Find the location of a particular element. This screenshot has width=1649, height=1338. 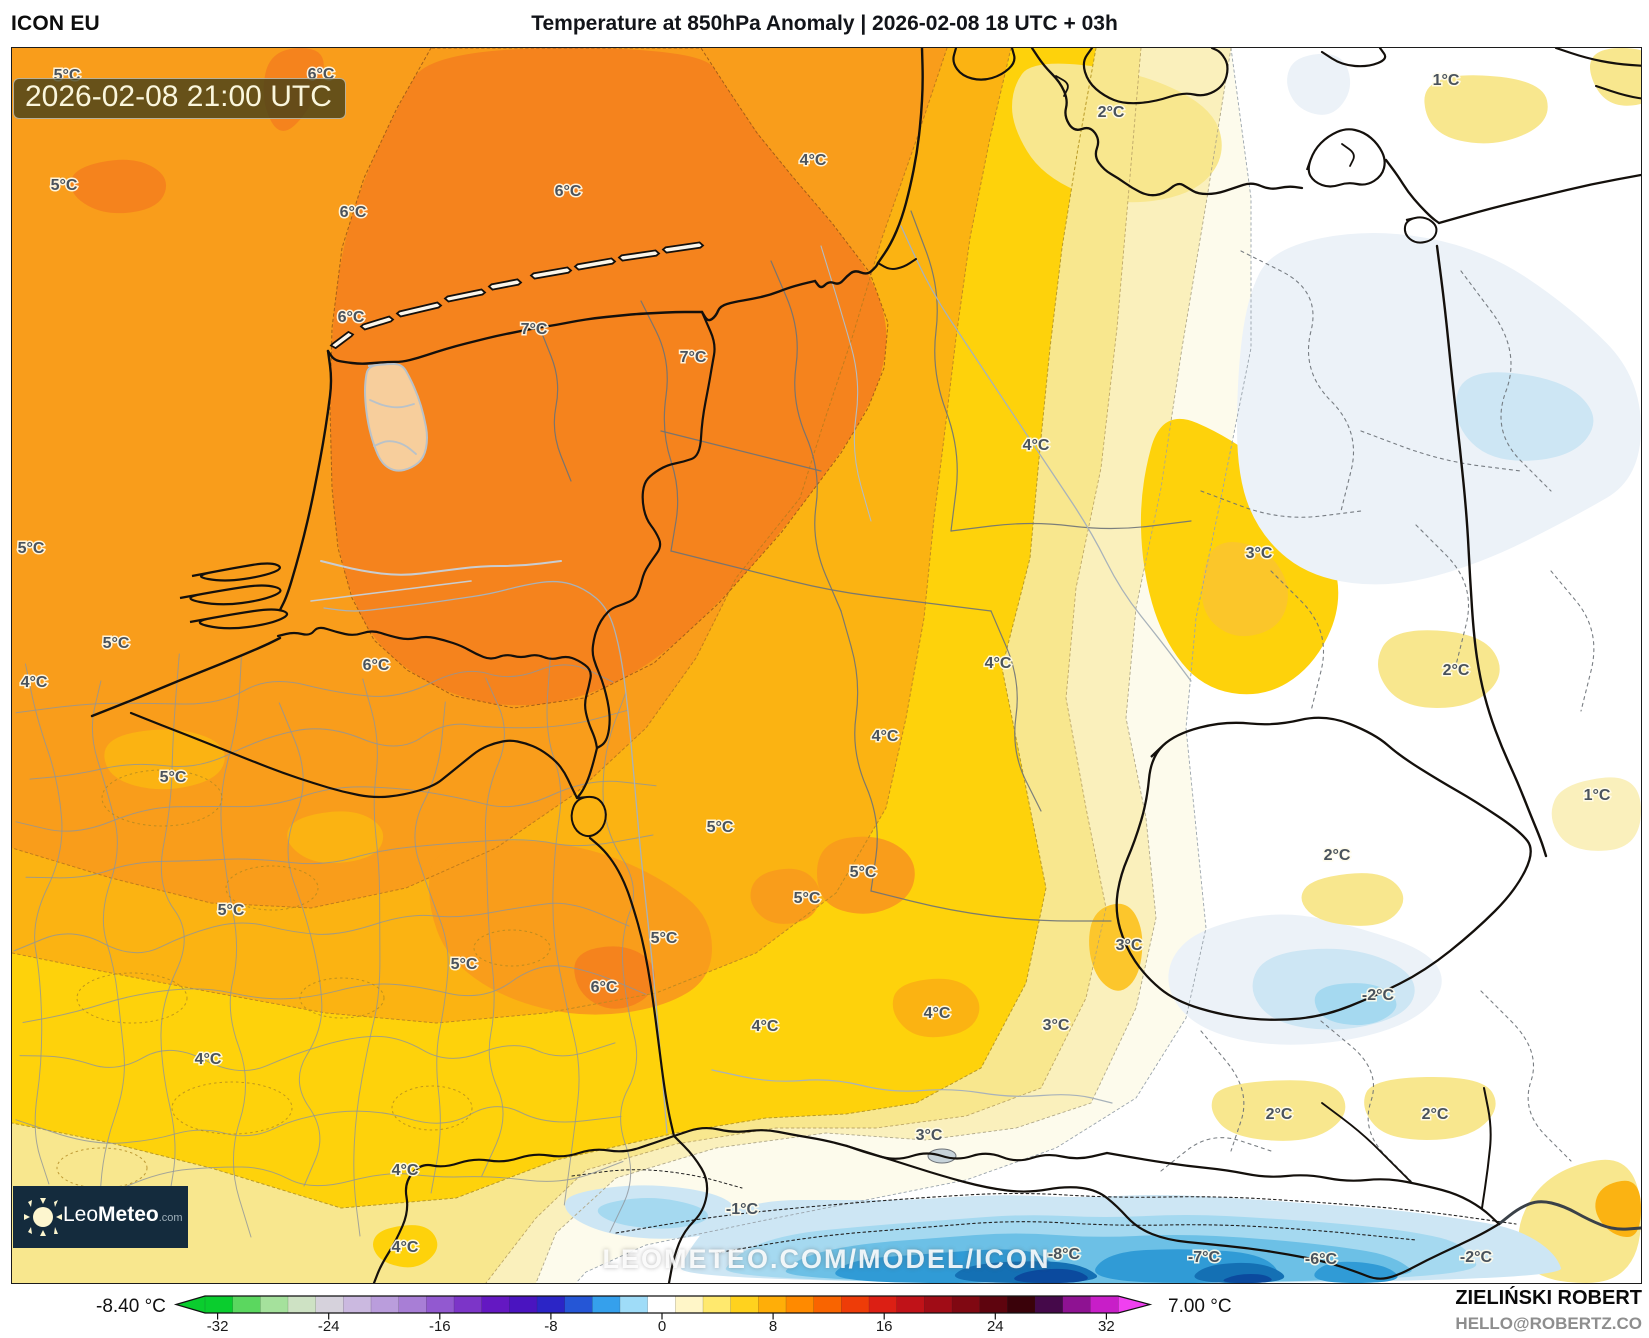

svg-text: -8°C is located at coordinates (1064, 1254).